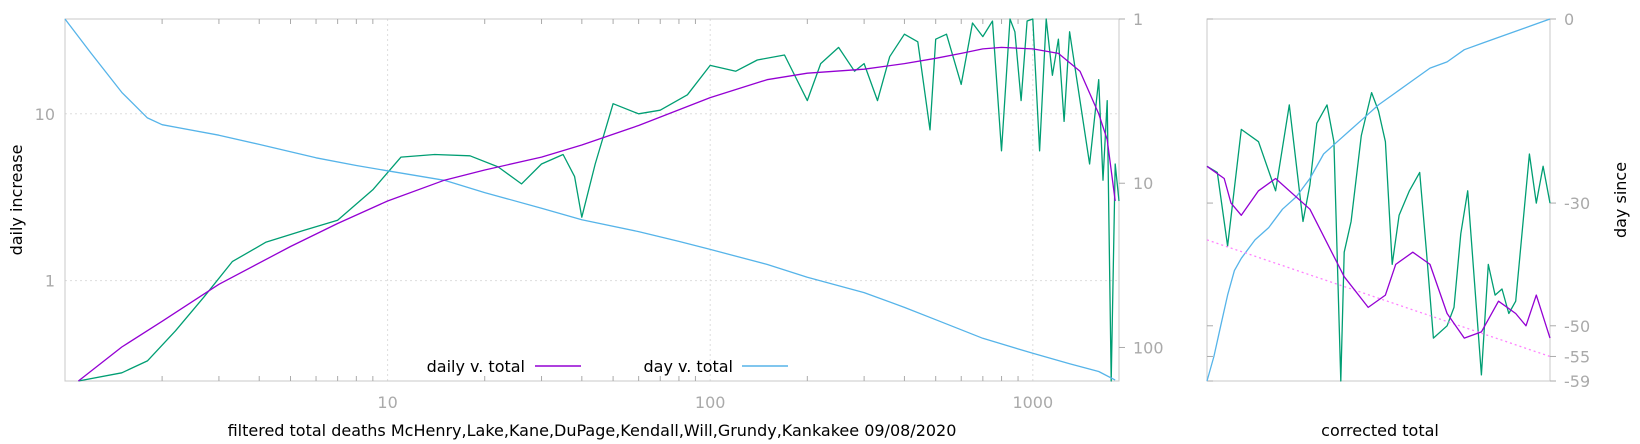  I want to click on y2-tick-label: 1, so click(1138, 19).